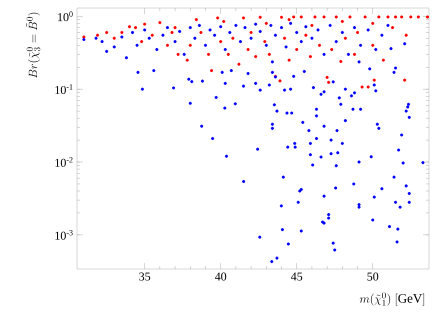 Image resolution: width=436 pixels, height=327 pixels. What do you see at coordinates (144, 276) in the screenshot?
I see `x-tick-label: 35` at bounding box center [144, 276].